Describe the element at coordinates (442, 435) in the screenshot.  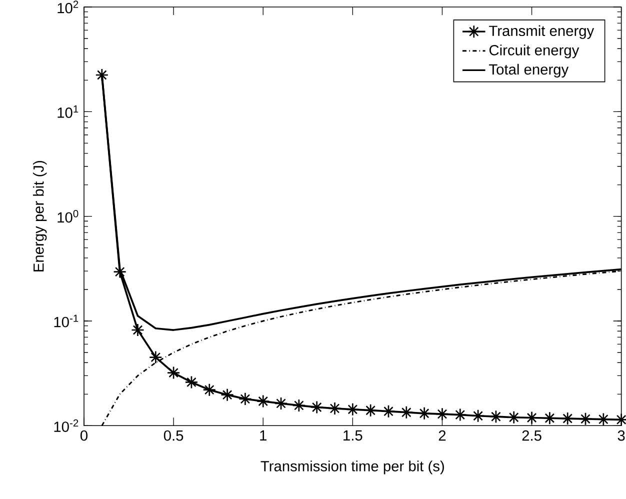
I see `x-tick-label: 2` at that location.